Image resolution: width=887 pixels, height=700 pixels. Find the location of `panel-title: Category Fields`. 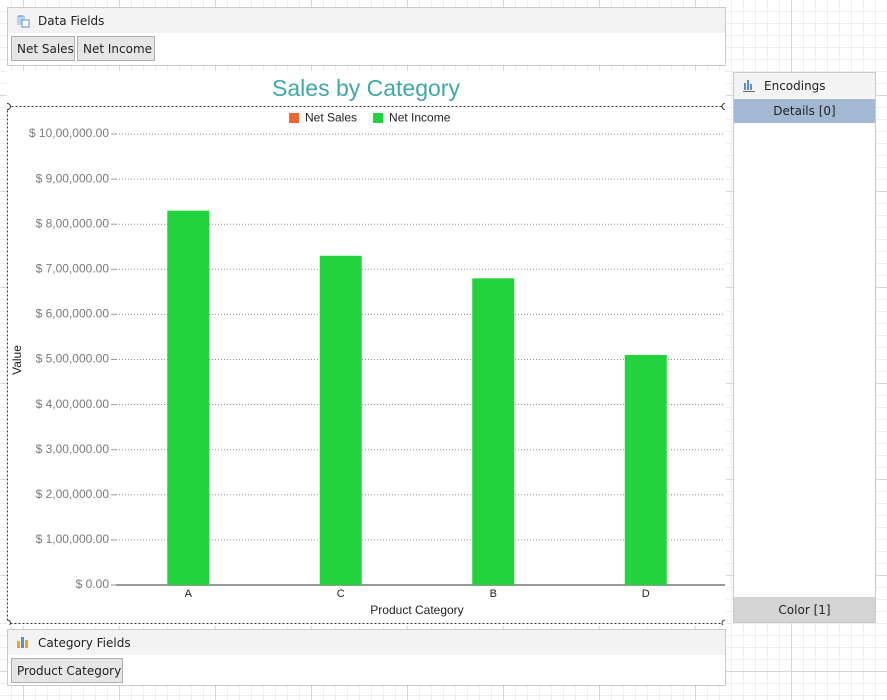

panel-title: Category Fields is located at coordinates (84, 642).